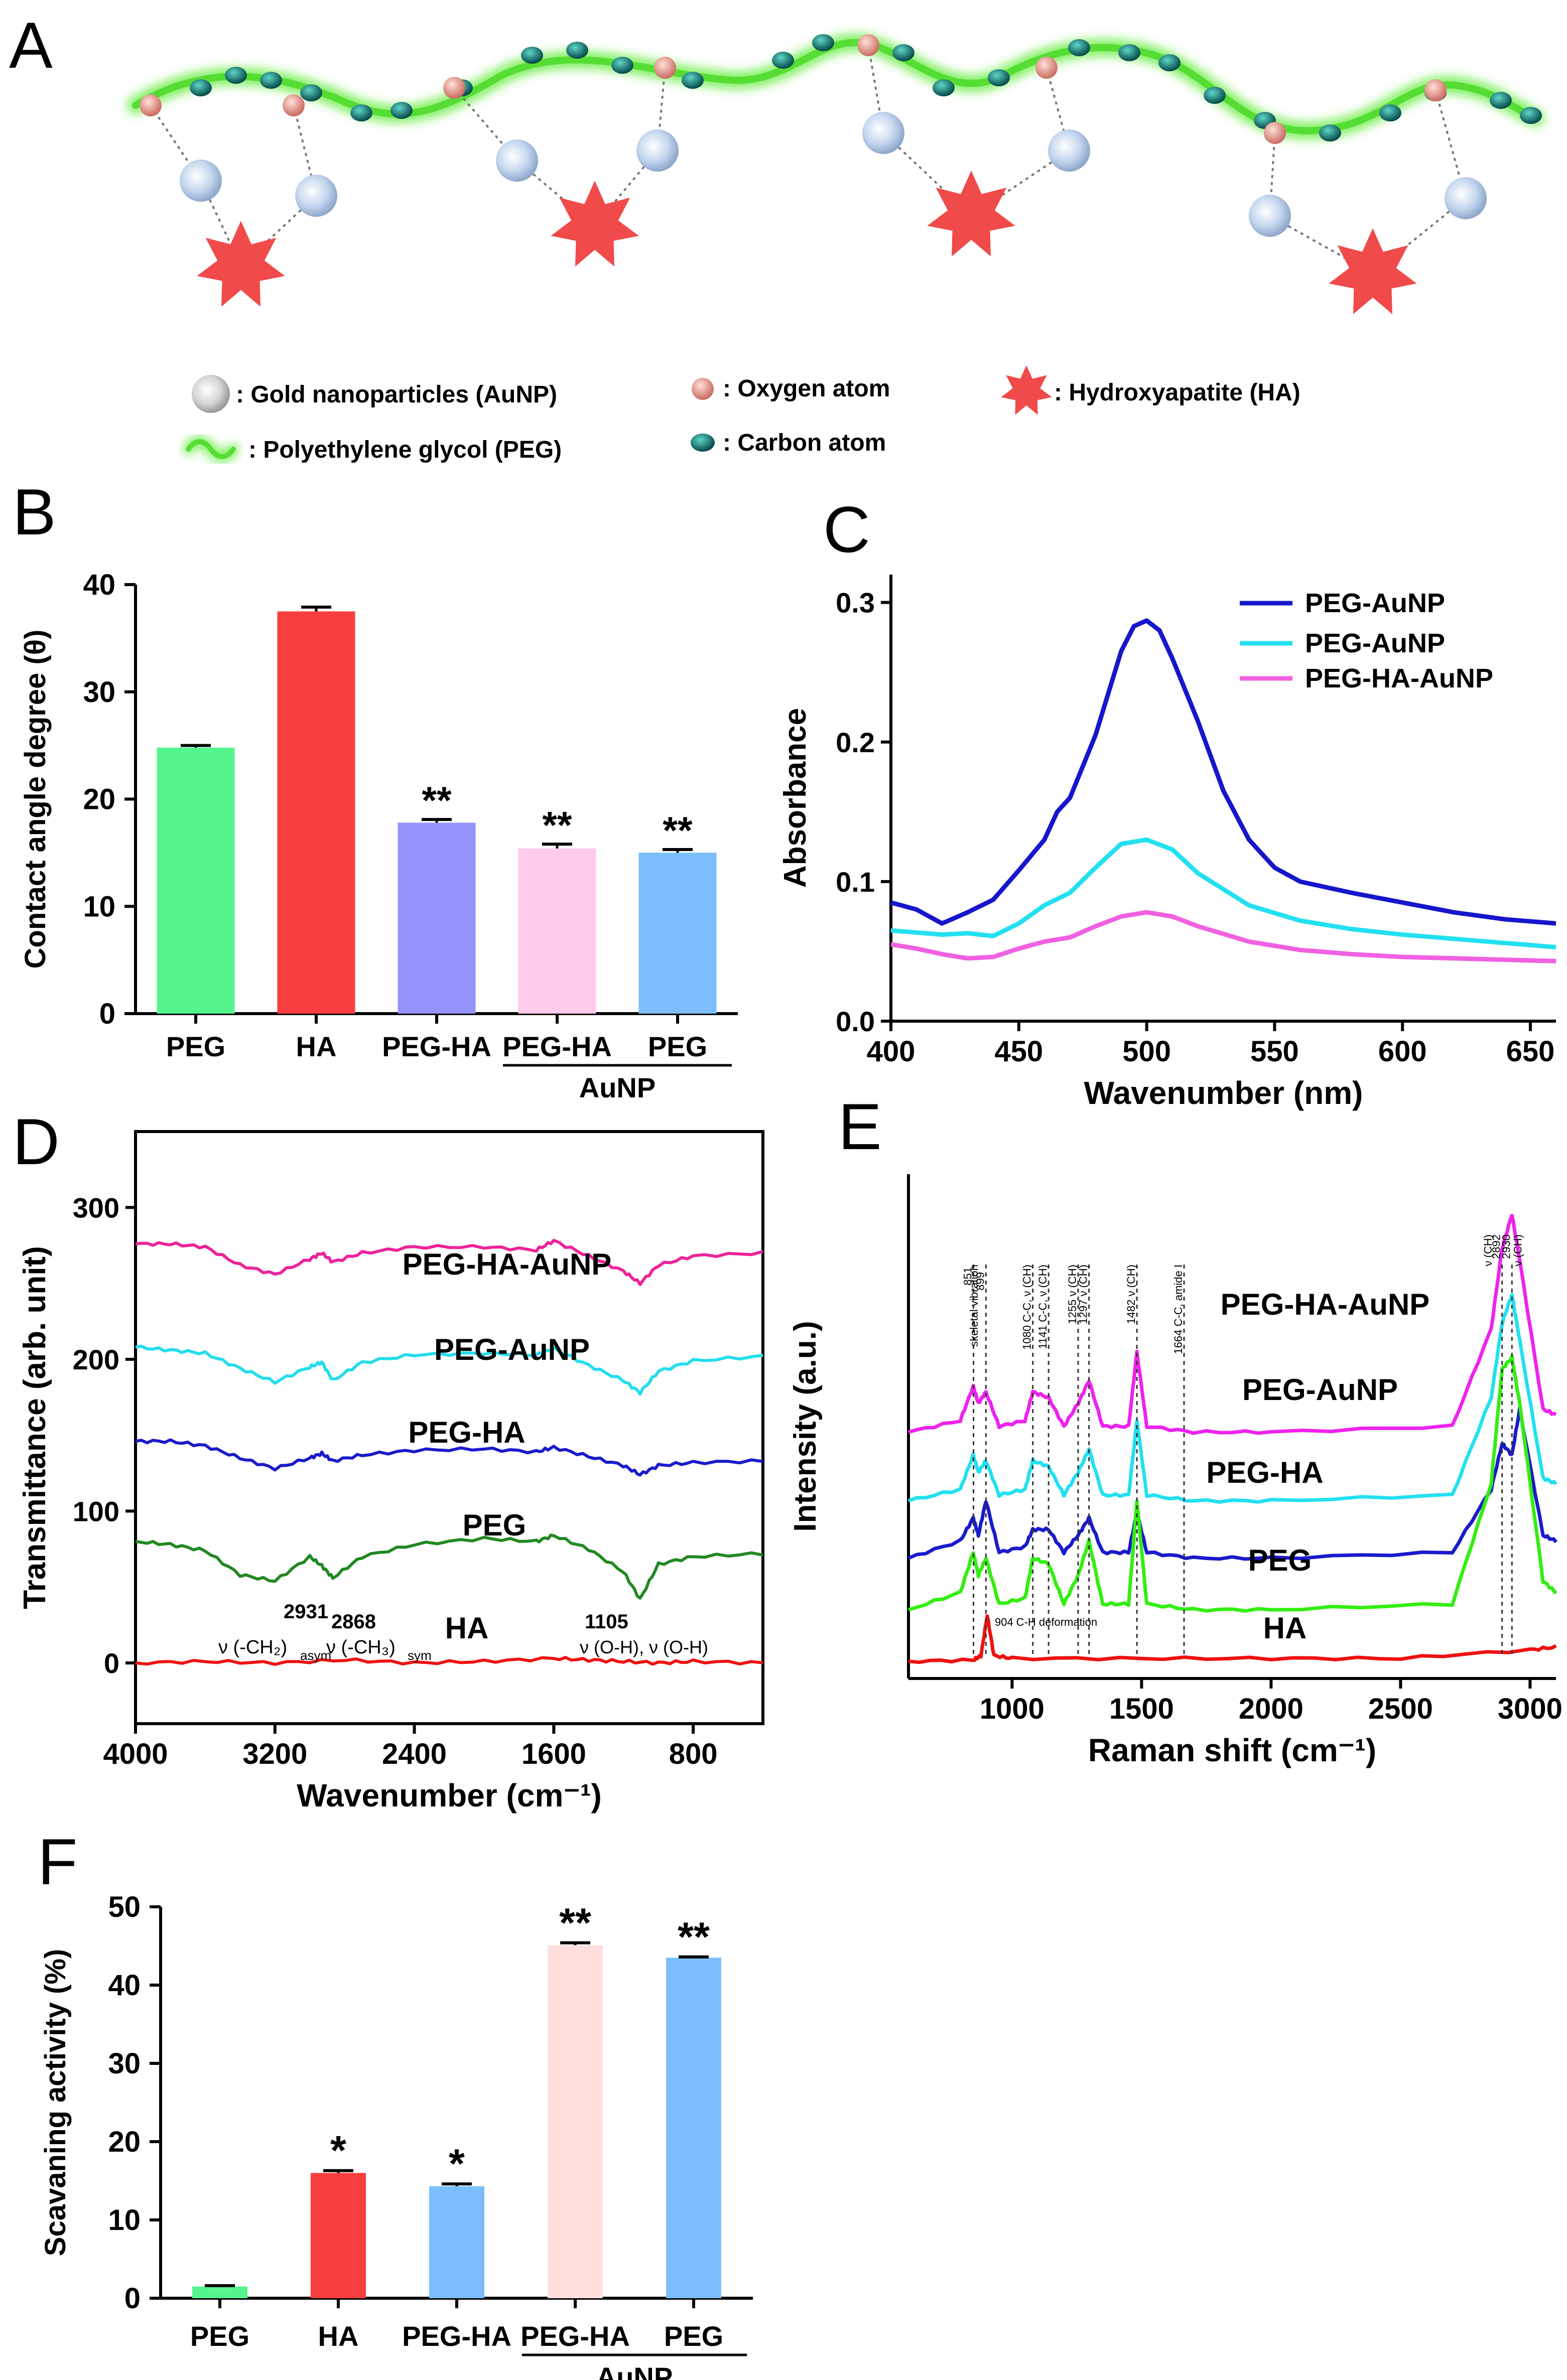 This screenshot has width=1567, height=2380. Describe the element at coordinates (553, 1754) in the screenshot. I see `x-tick-label: 1600` at that location.